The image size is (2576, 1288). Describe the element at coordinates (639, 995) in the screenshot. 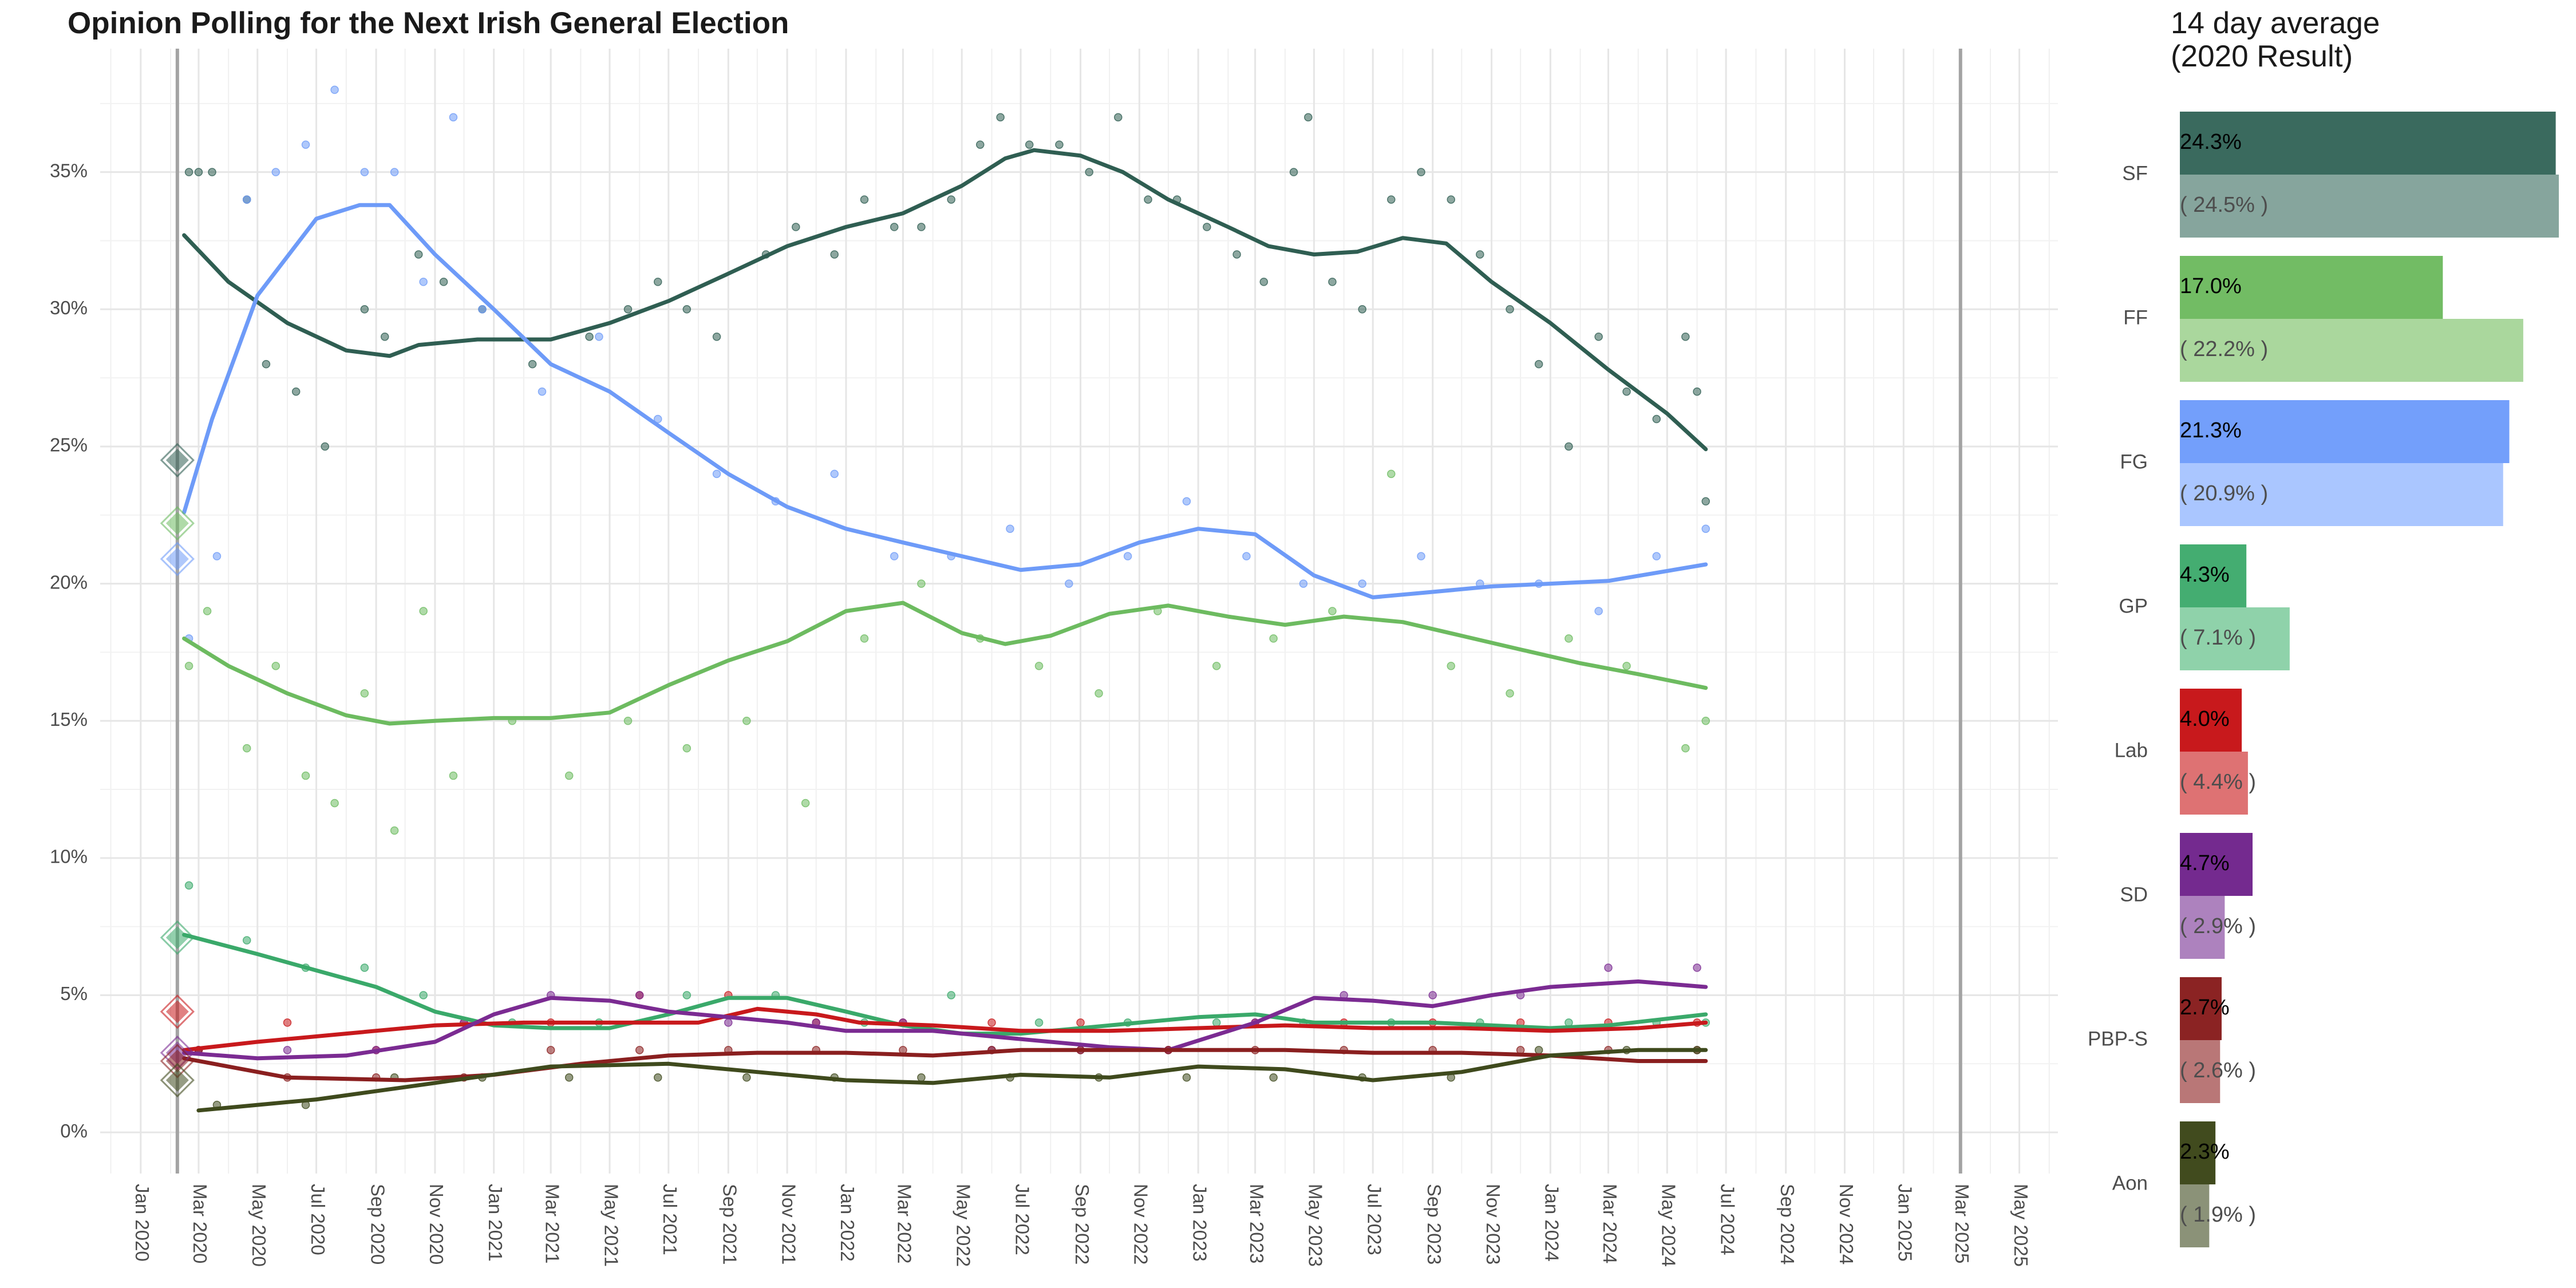

I see `poll-point-sd` at that location.